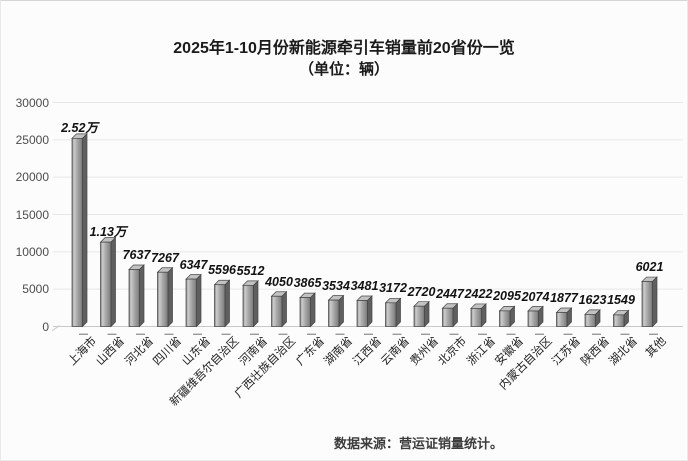 This screenshot has height=461, width=688. Describe the element at coordinates (79, 127) in the screenshot. I see `bar-value-label: 2.52万` at that location.